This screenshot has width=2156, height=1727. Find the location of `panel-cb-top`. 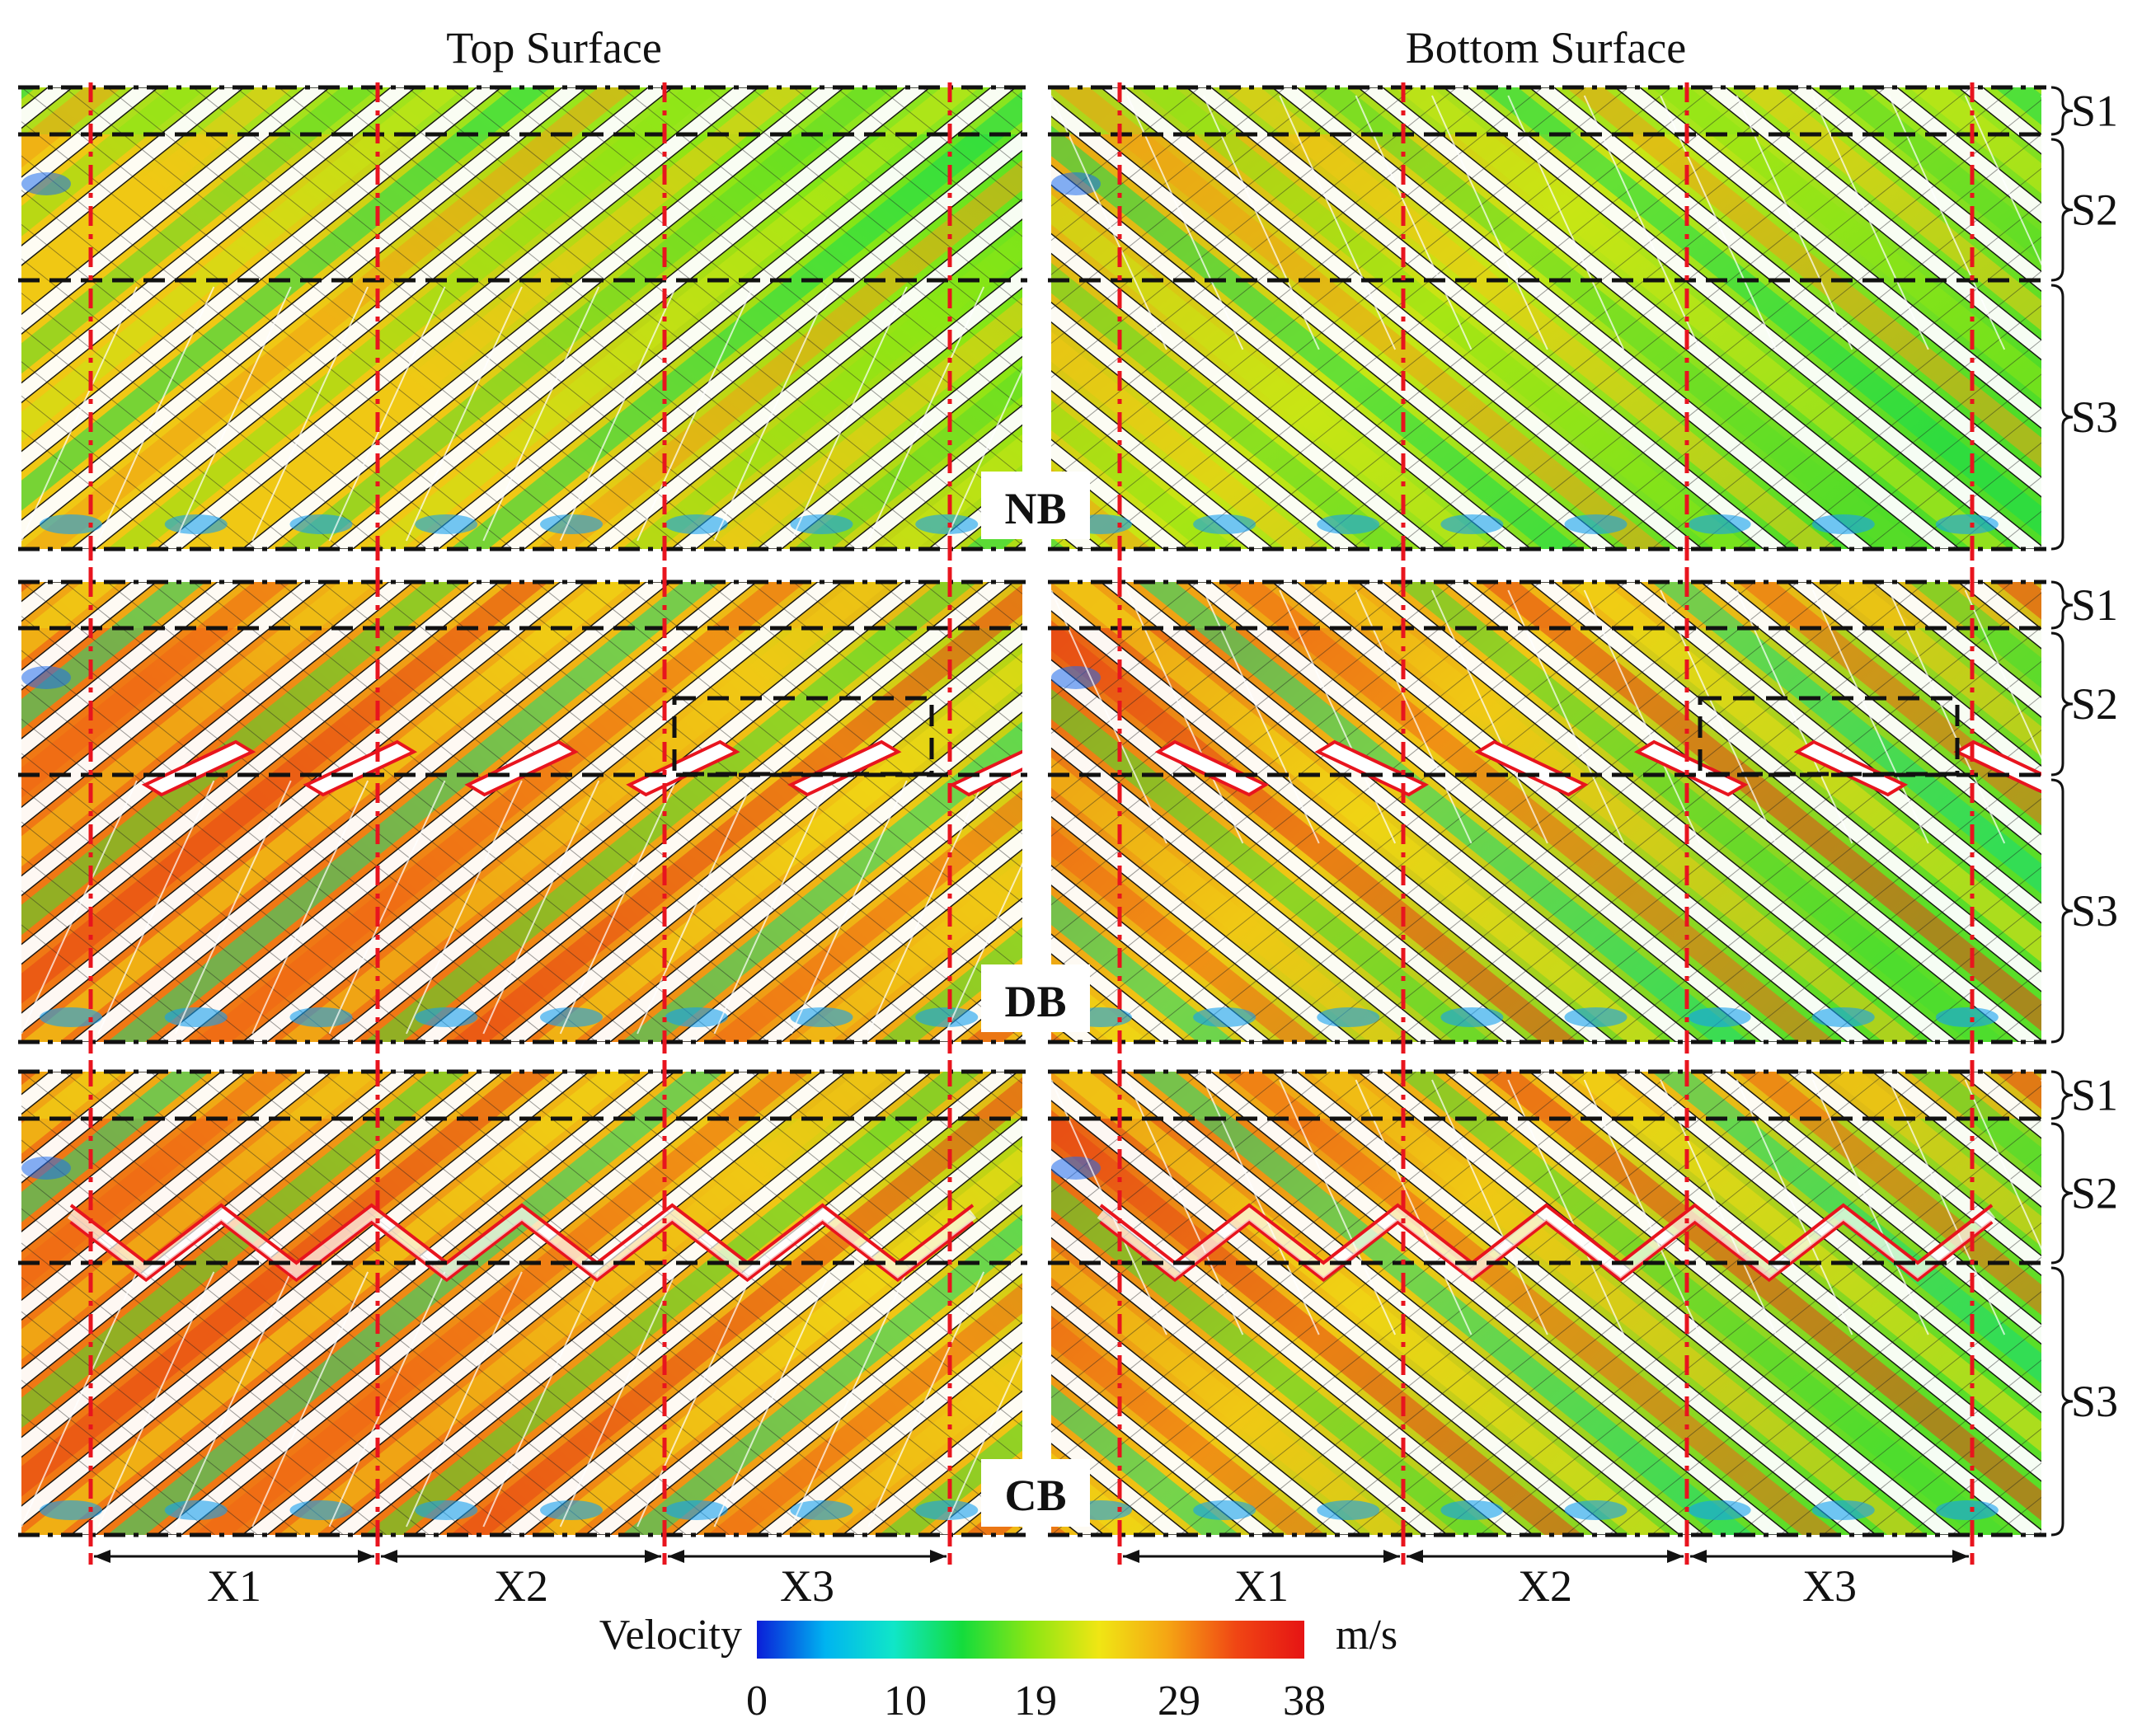

panel-cb-top is located at coordinates (522, 1305).